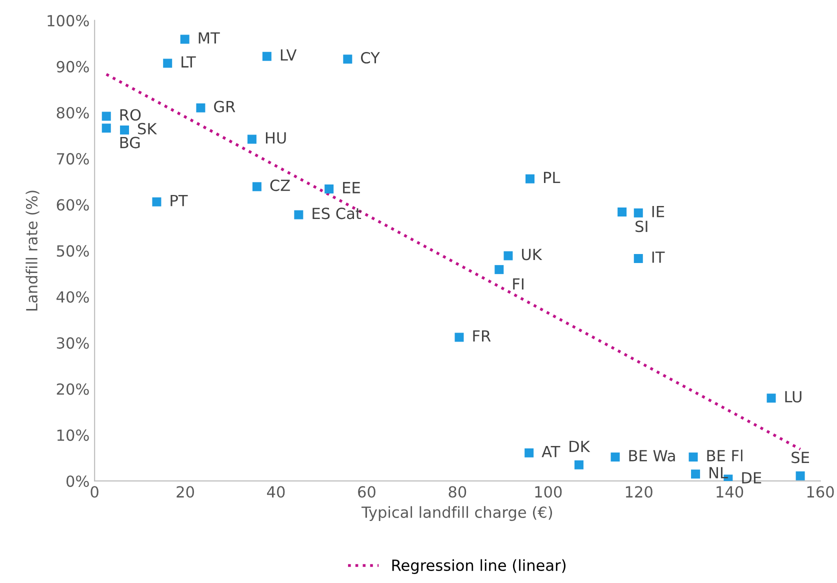 Image resolution: width=837 pixels, height=583 pixels. I want to click on x-tick-label: 160, so click(820, 492).